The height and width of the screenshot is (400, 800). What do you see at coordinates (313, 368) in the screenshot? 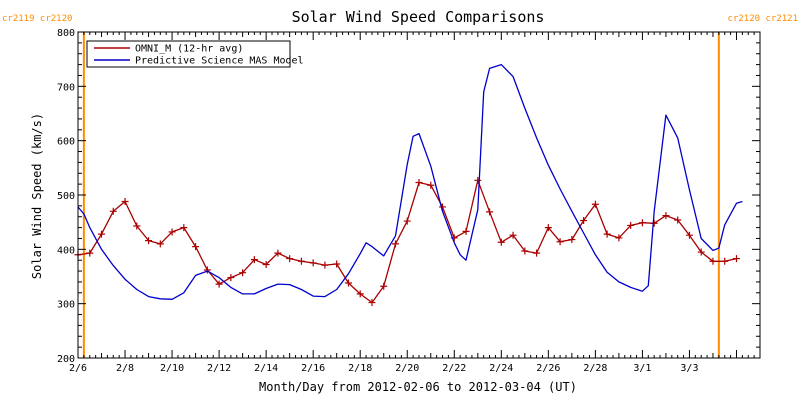
I see `x-tick-label: 2/16` at bounding box center [313, 368].